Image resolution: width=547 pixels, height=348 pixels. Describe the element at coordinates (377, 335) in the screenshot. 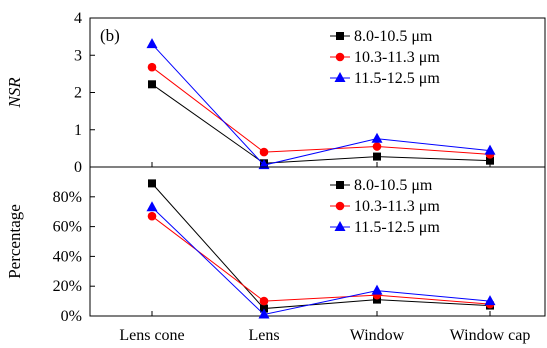

I see `x-tick-label: Window` at that location.